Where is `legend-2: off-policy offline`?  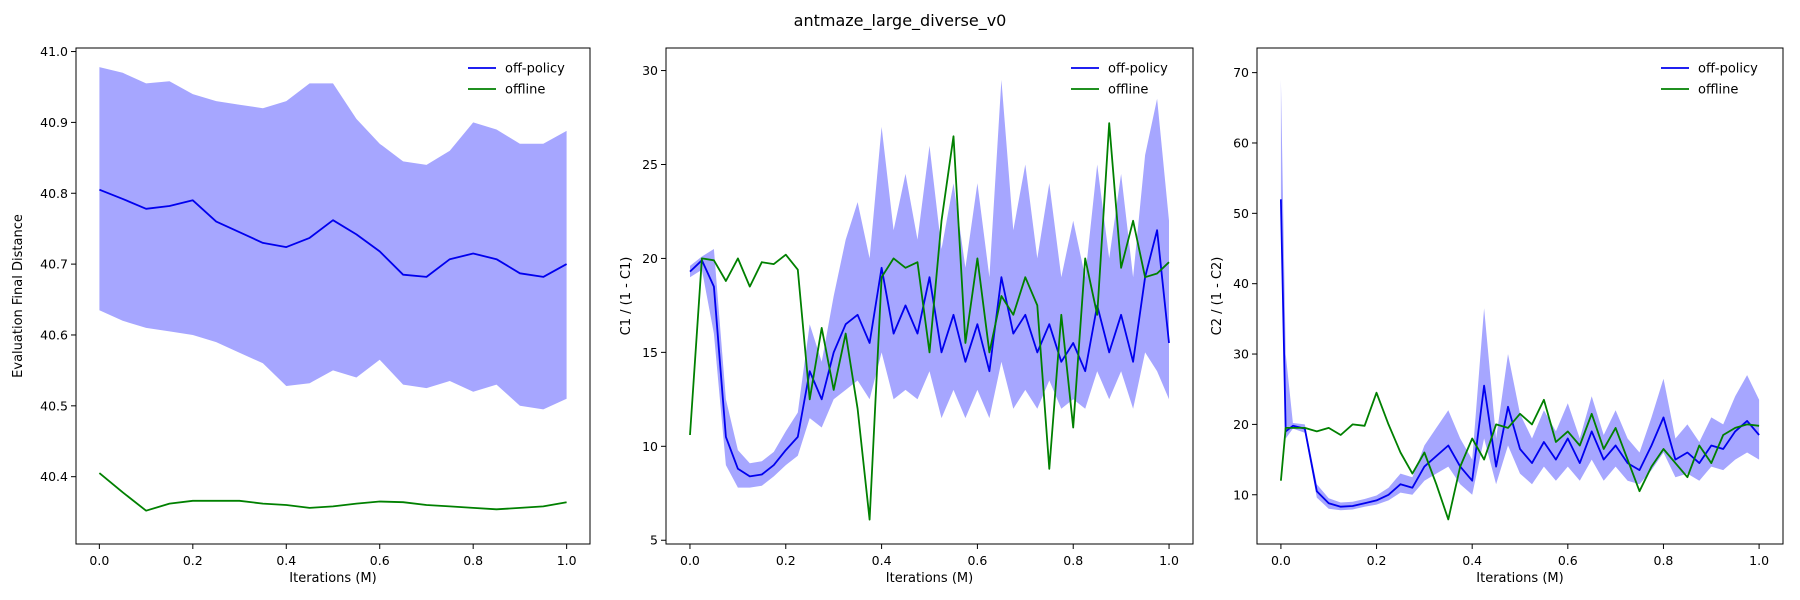 legend-2: off-policy offline is located at coordinates (1119, 80).